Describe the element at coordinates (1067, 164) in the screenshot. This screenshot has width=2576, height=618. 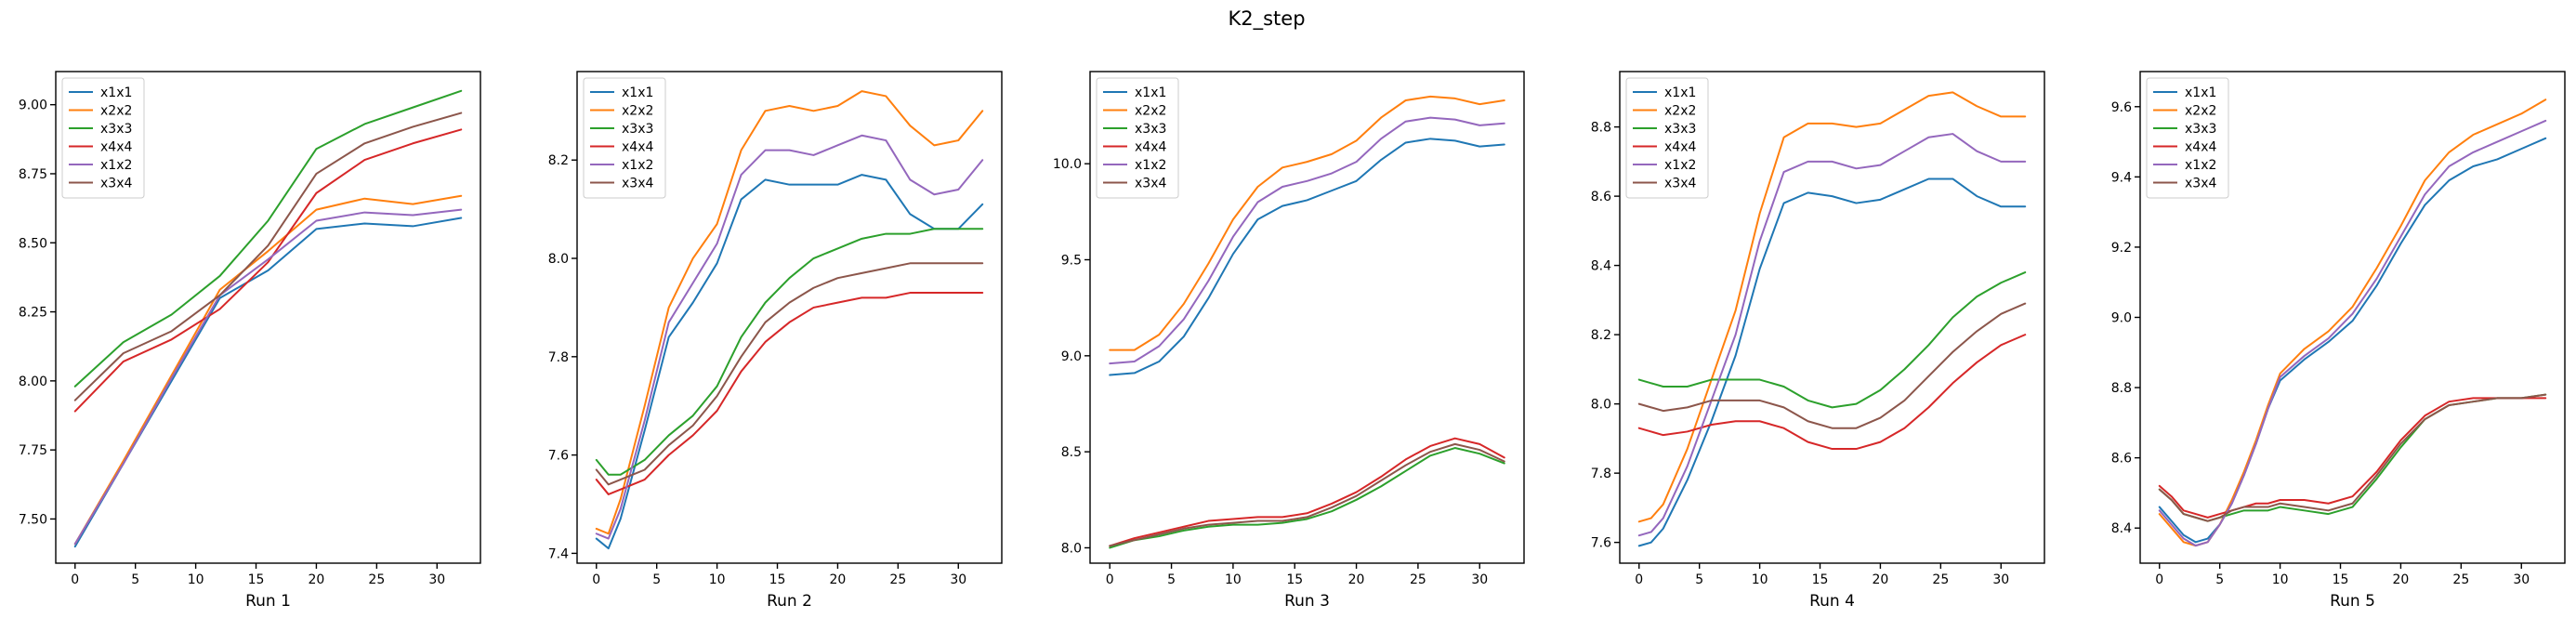
I see `y-tick-label: 10.0` at that location.